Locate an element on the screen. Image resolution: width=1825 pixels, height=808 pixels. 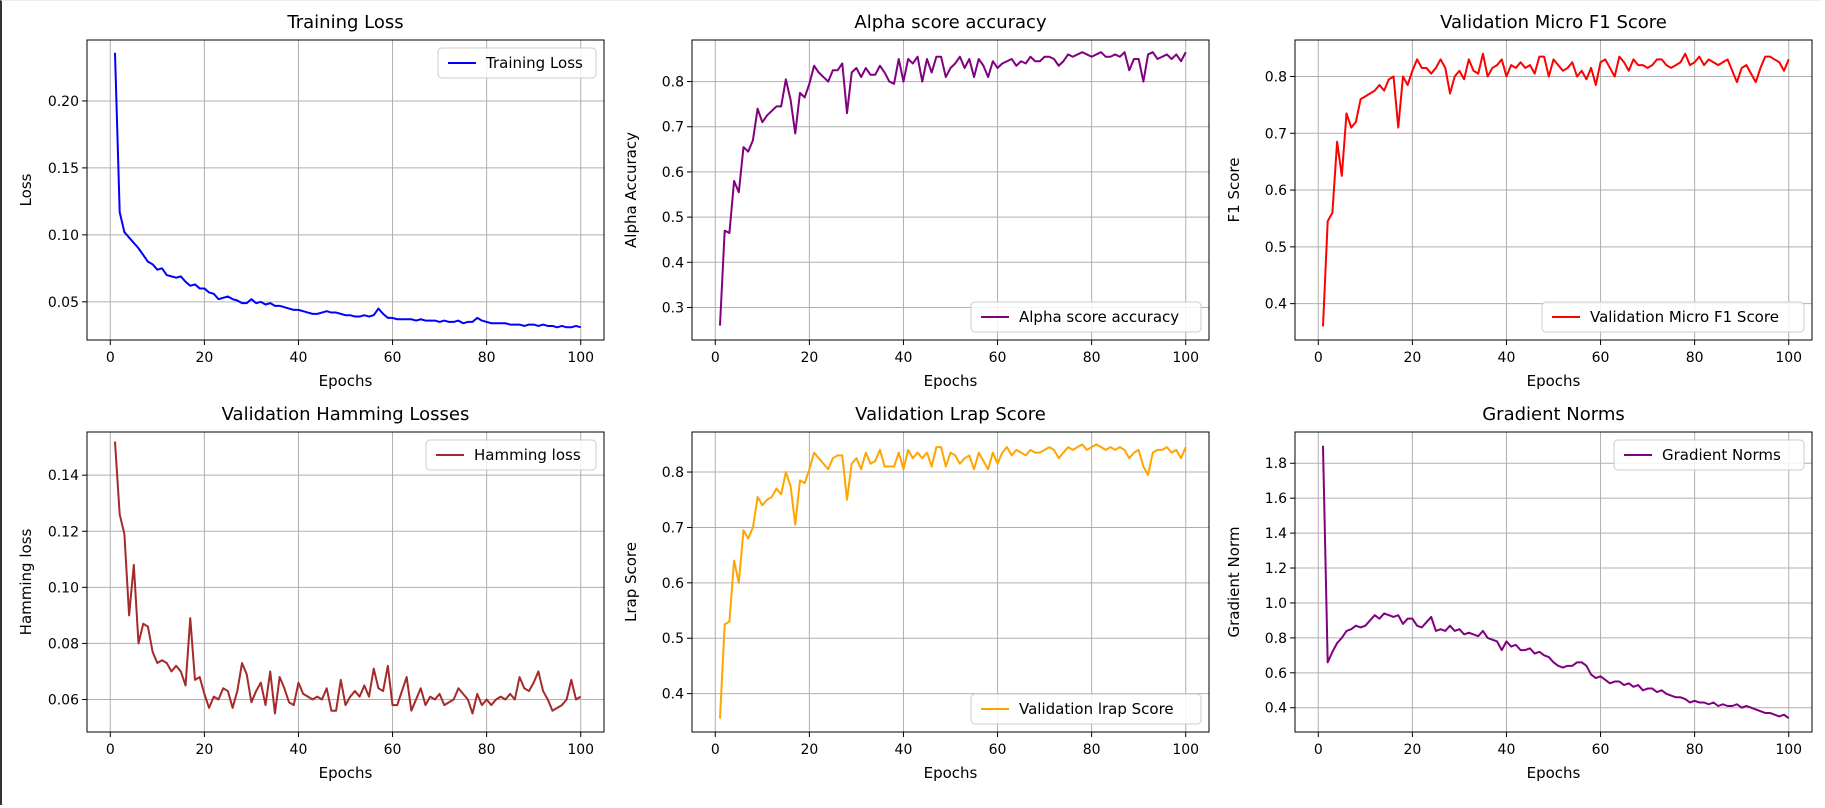
y-tick-label: 0.08 is located at coordinates (63, 644).